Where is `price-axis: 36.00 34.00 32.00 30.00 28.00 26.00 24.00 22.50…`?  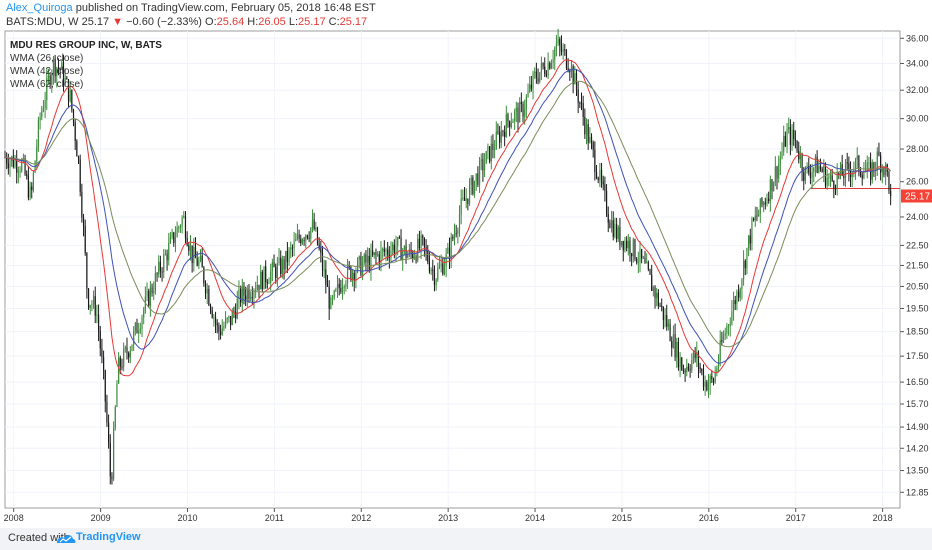
price-axis: 36.00 34.00 32.00 30.00 28.00 26.00 24.00 22.50… is located at coordinates (914, 265).